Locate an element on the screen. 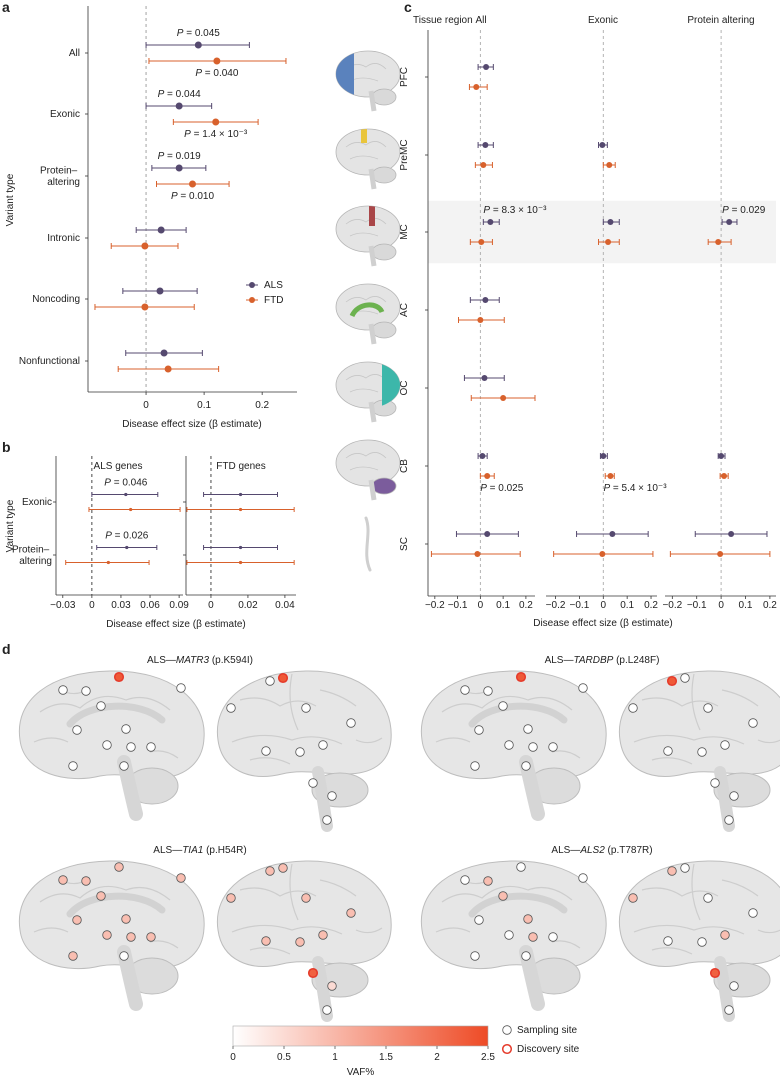 Image resolution: width=780 pixels, height=1078 pixels. region is located at coordinates (372, 216).